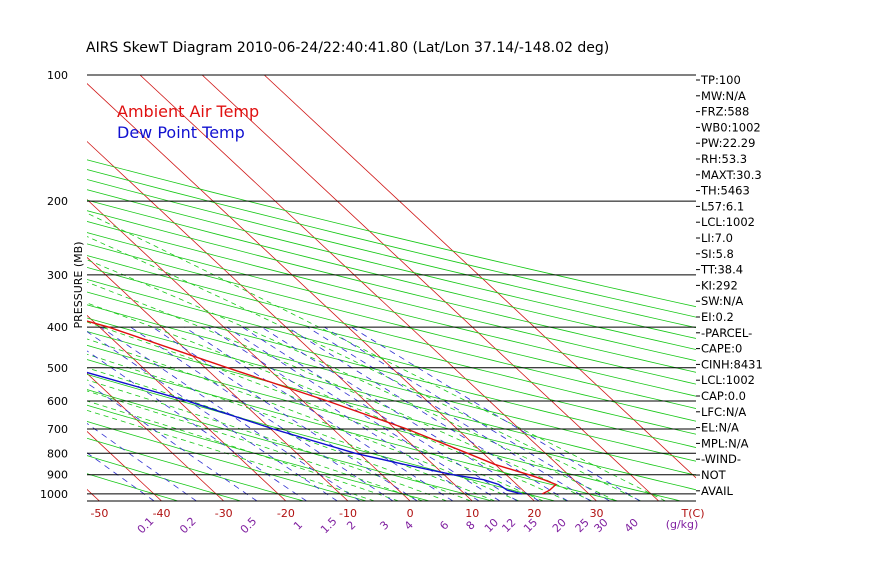 The width and height of the screenshot is (870, 564). Describe the element at coordinates (682, 524) in the screenshot. I see `mixing-ratio-unit-label: (g/kg)` at that location.